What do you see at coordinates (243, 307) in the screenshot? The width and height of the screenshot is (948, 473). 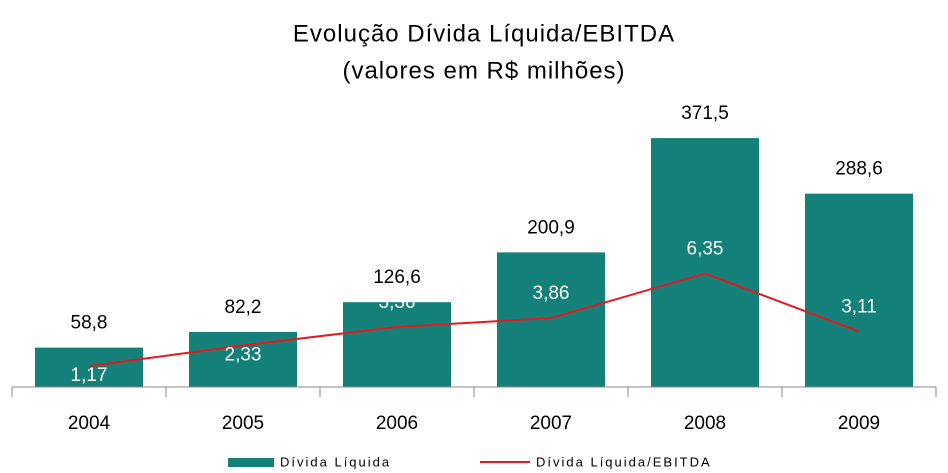 I see `bar-value-label: 82,2` at bounding box center [243, 307].